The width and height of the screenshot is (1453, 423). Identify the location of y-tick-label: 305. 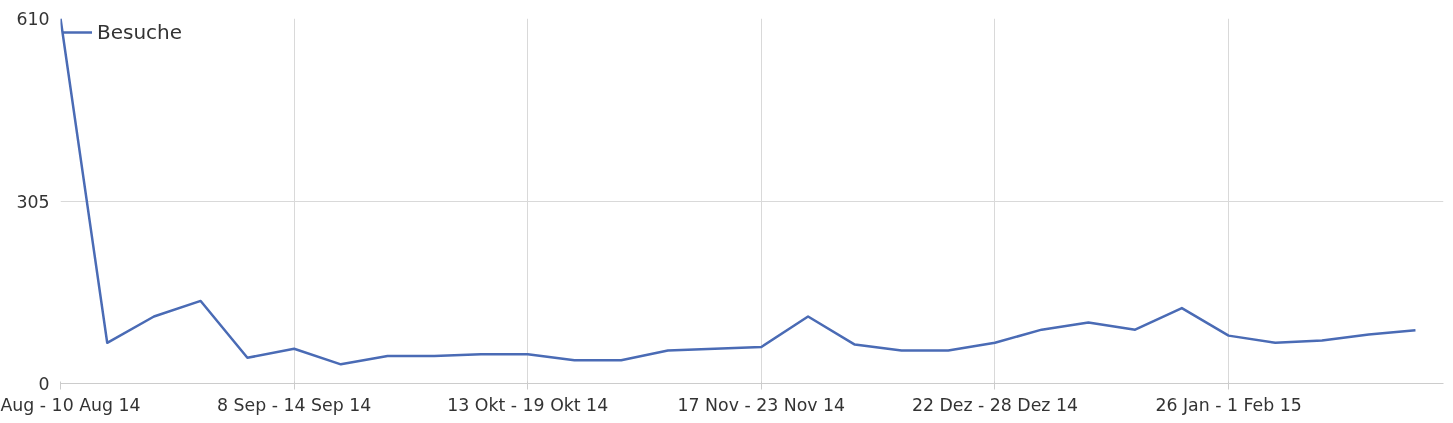
(33, 201).